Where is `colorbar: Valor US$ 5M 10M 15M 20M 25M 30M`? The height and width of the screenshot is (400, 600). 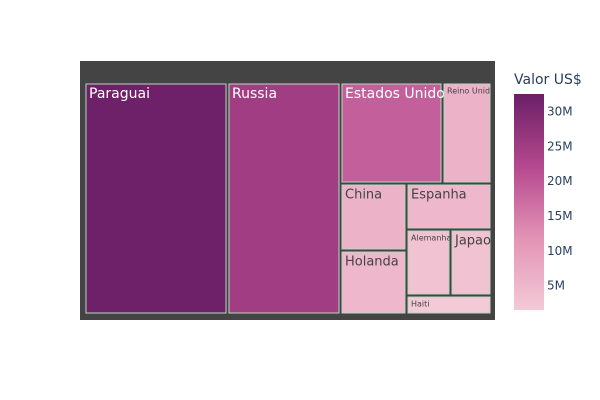
colorbar: Valor US$ 5M 10M 15M 20M 25M 30M is located at coordinates (548, 191).